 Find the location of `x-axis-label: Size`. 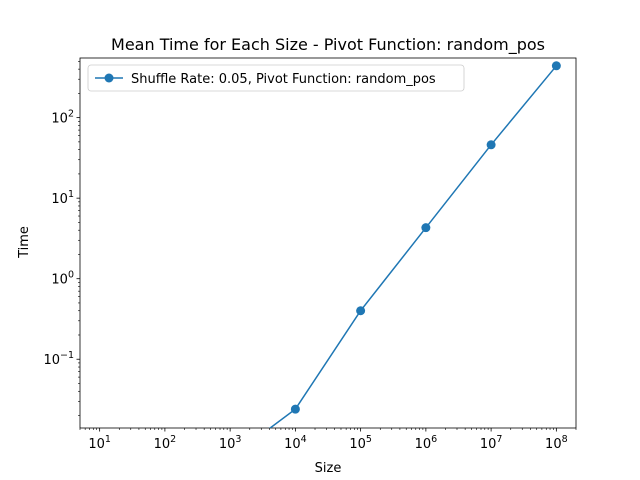

x-axis-label: Size is located at coordinates (328, 468).